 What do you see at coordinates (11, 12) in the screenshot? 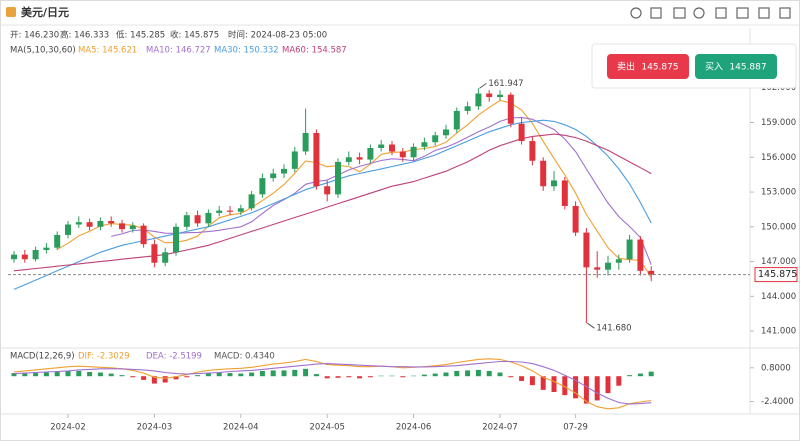
I see `symbol-icon` at bounding box center [11, 12].